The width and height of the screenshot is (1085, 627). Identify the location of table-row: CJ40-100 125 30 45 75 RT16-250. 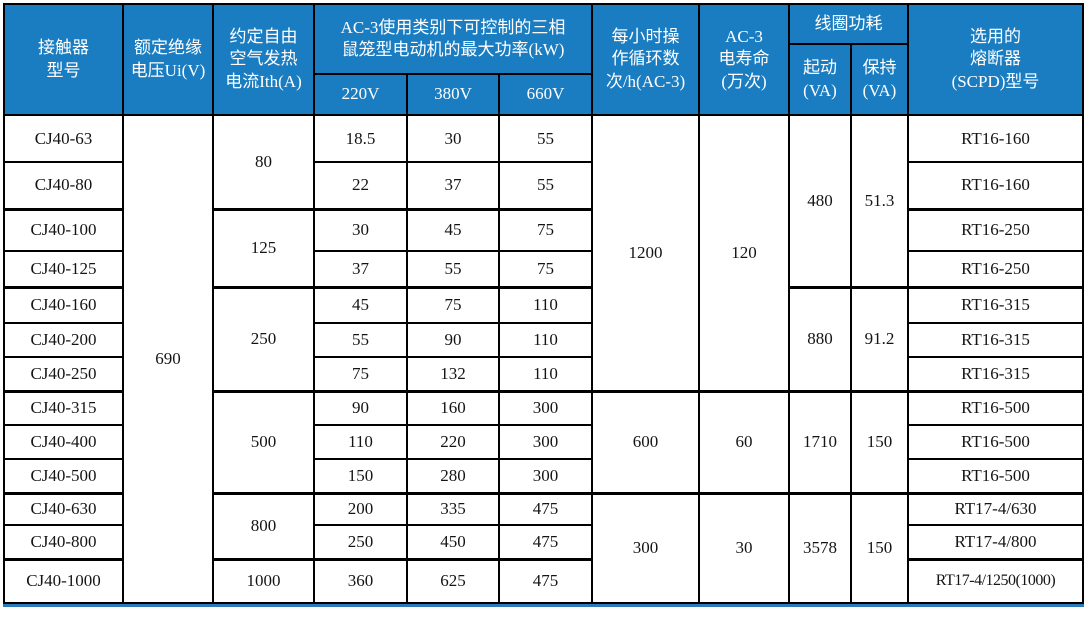
(543, 247).